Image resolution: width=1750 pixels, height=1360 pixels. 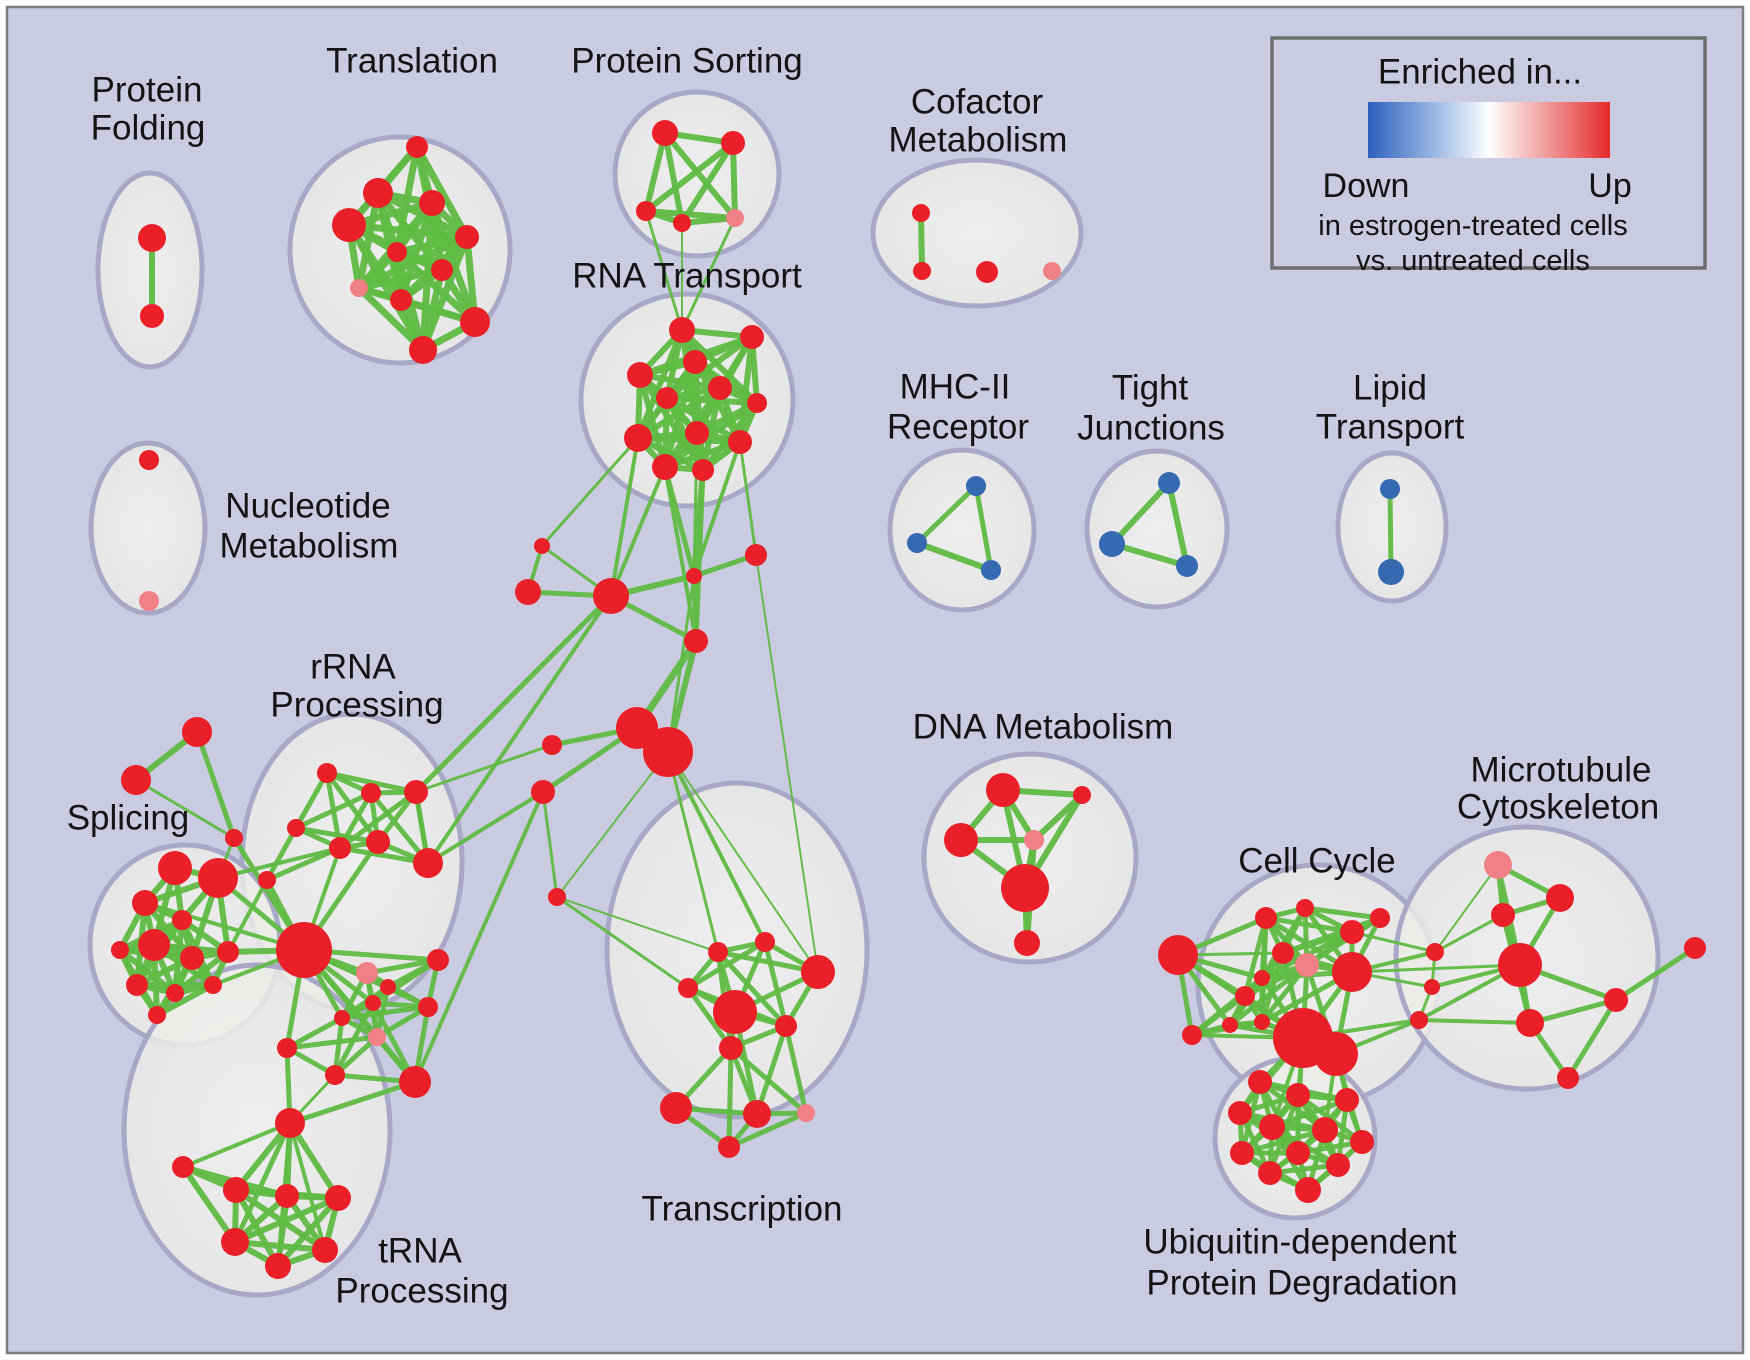 I want to click on cluster-label-cf: Metabolism, so click(x=978, y=140).